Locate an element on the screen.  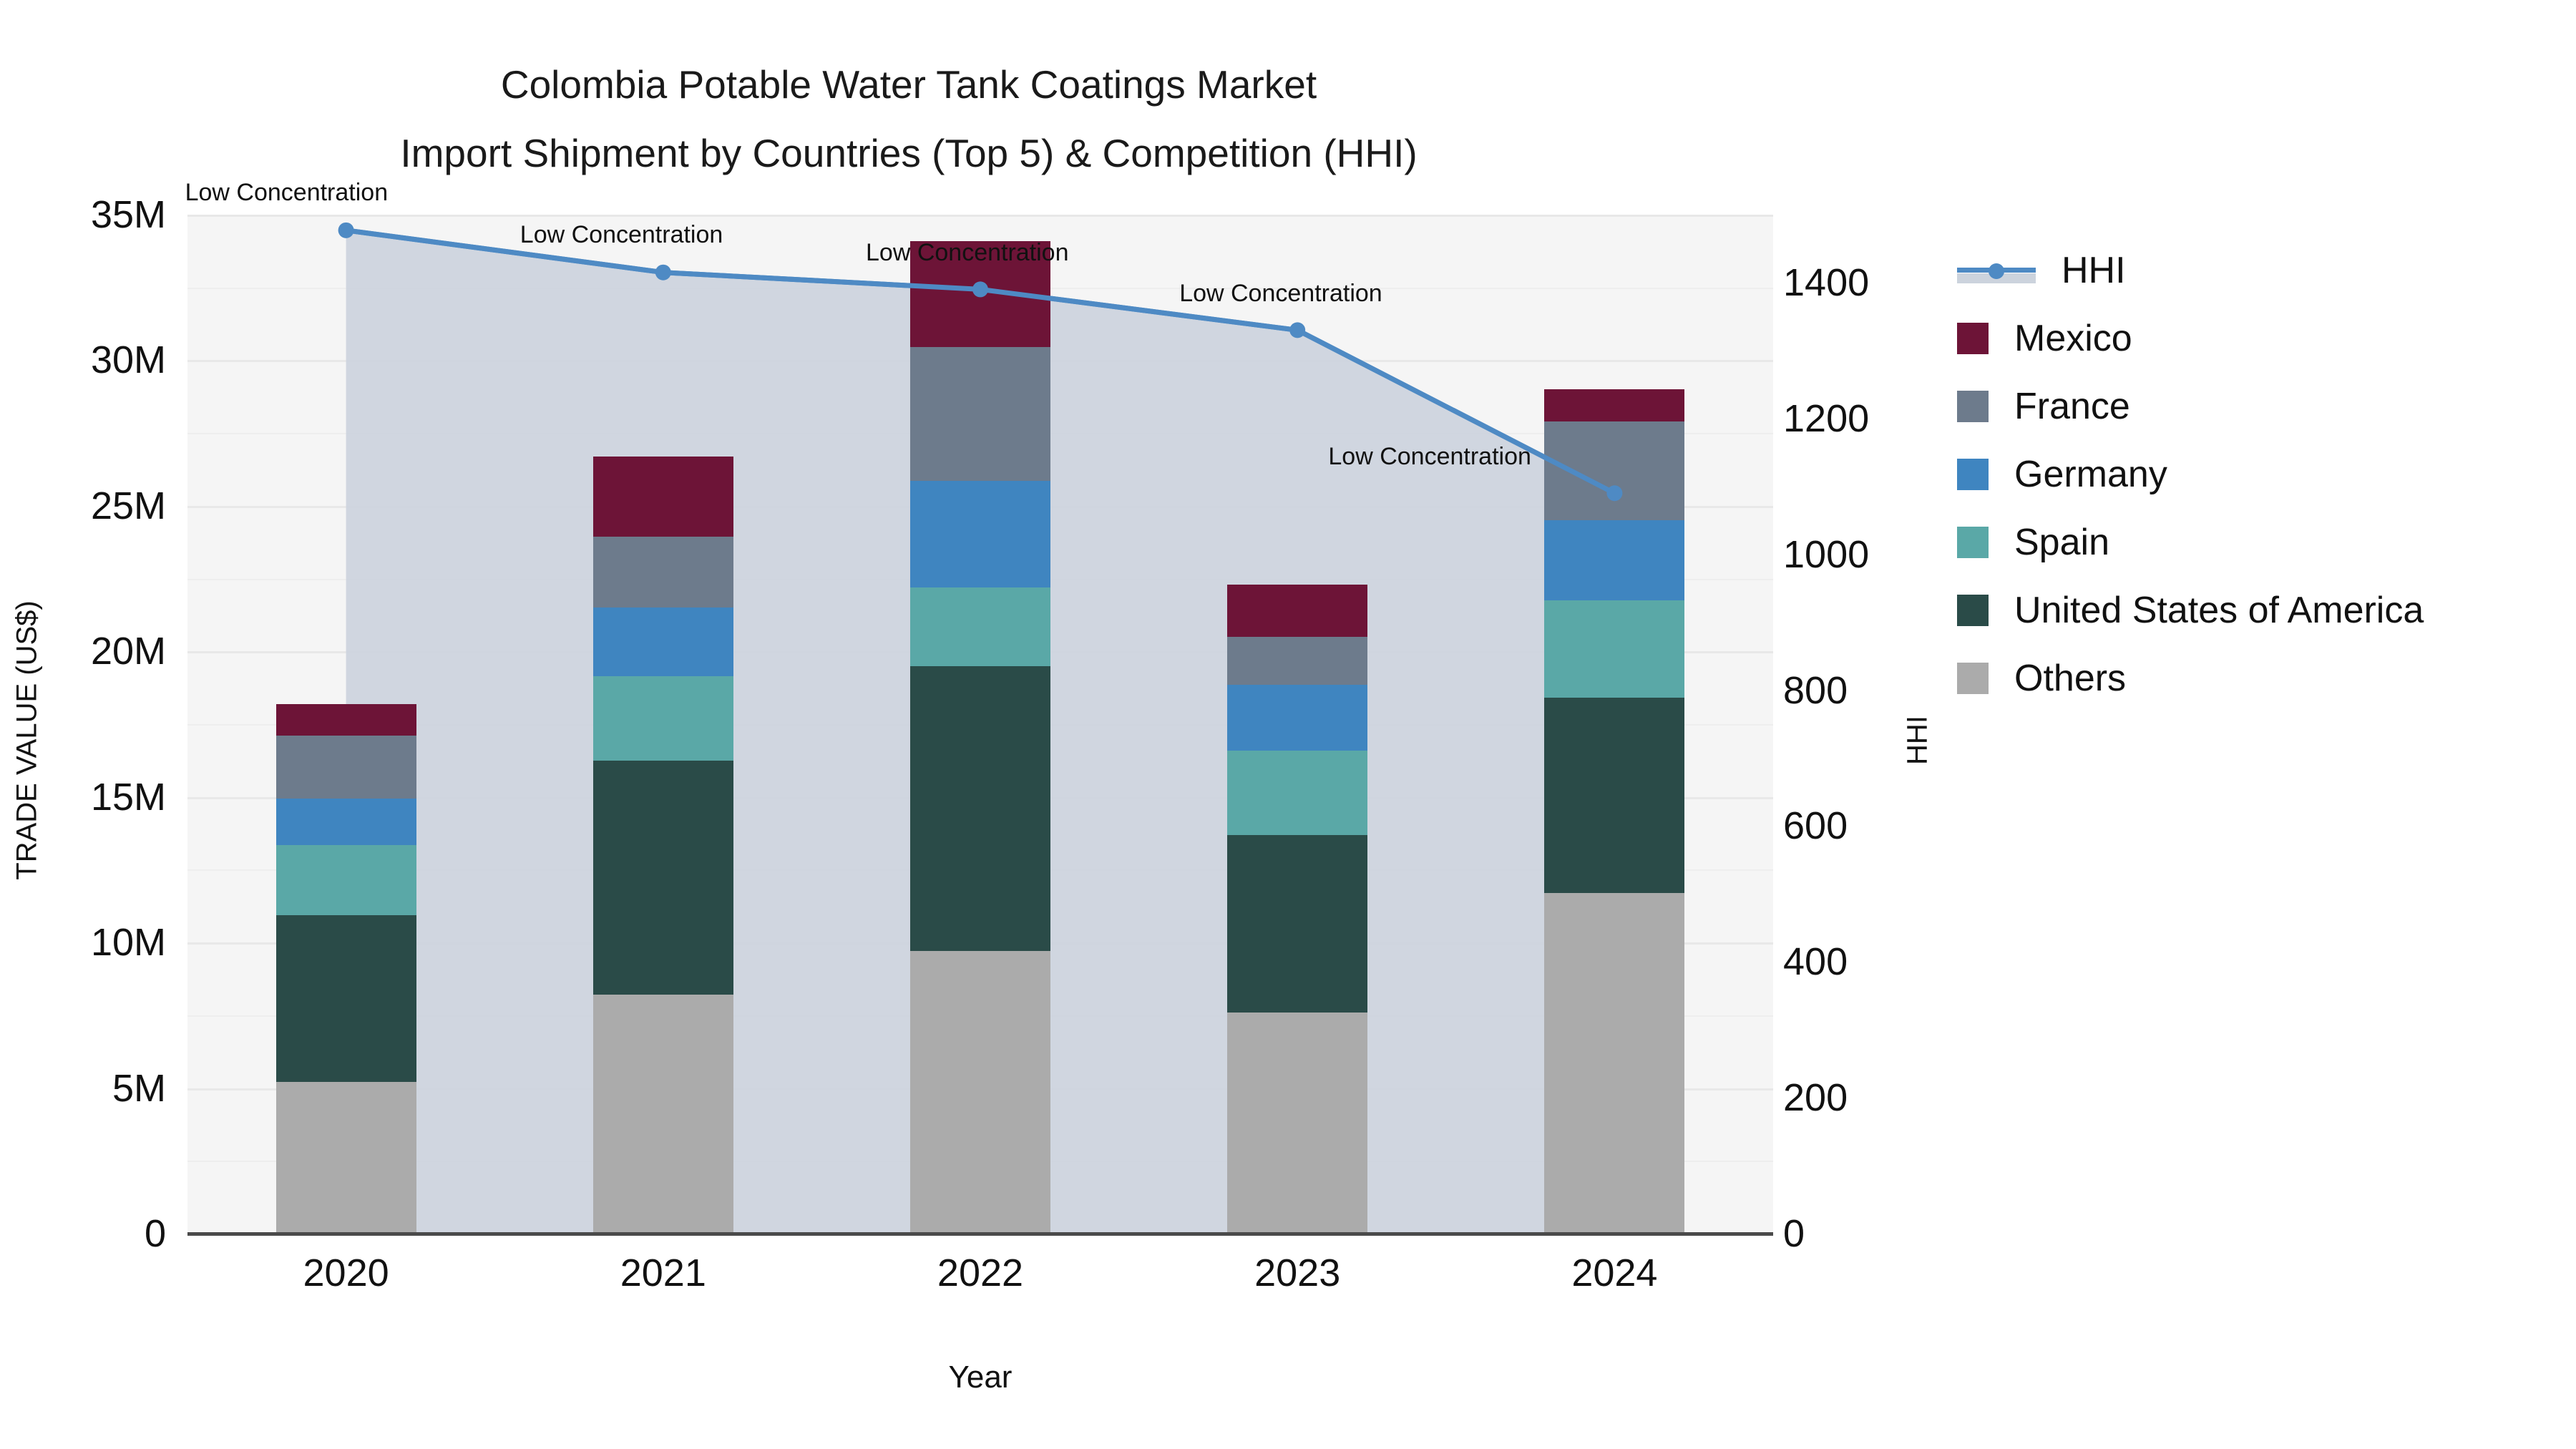
y-tick-left-20M: 20M is located at coordinates (128, 651).